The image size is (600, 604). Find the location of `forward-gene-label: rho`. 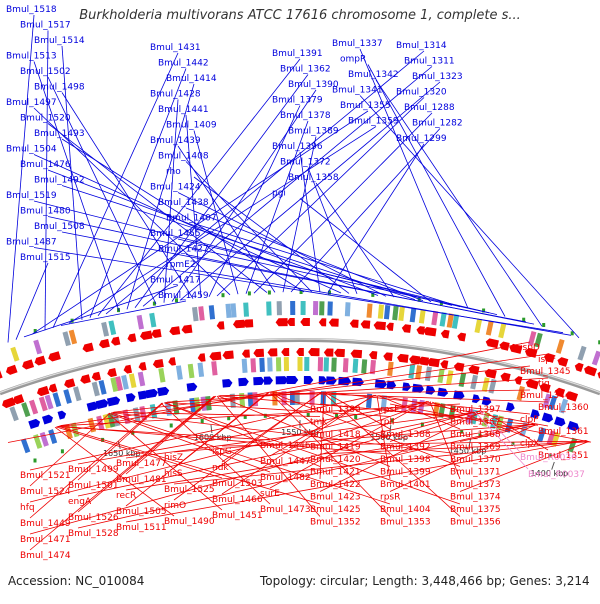

forward-gene-label: rho is located at coordinates (173, 172).